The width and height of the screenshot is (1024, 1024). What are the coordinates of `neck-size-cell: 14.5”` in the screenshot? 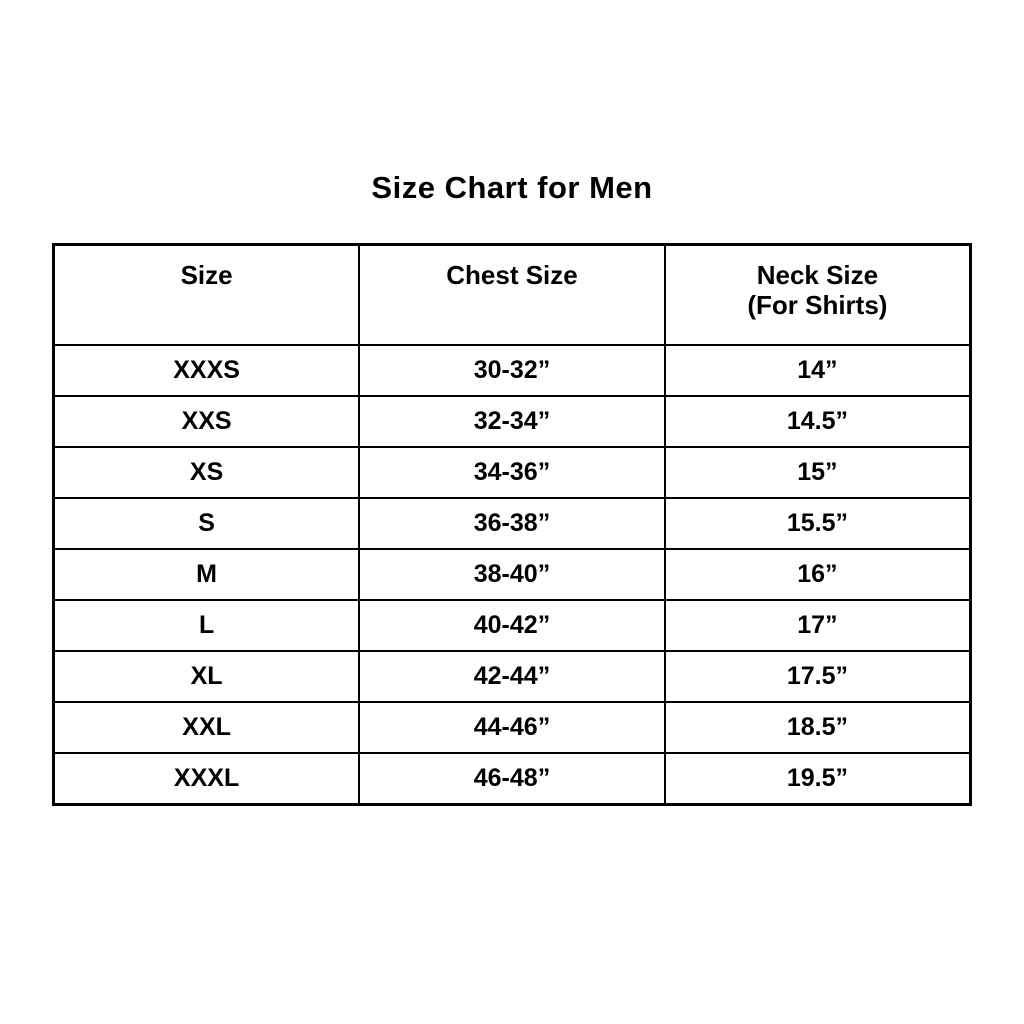 It's located at (817, 421).